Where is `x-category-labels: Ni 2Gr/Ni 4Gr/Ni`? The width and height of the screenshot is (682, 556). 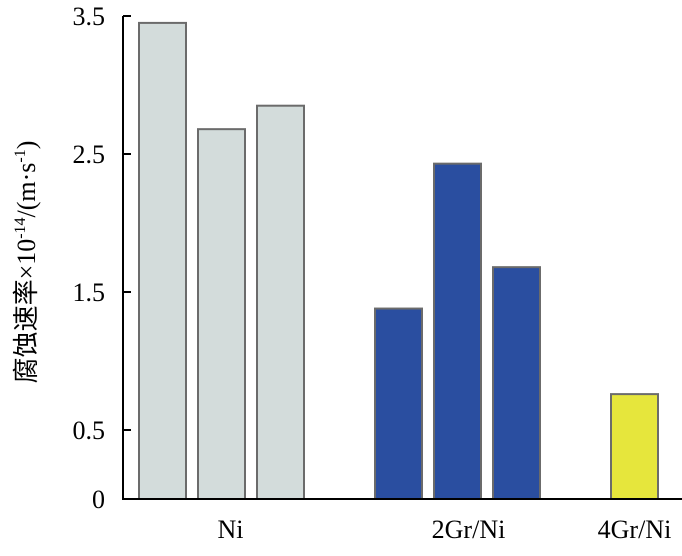
x-category-labels: Ni 2Gr/Ni 4Gr/Ni is located at coordinates (445, 529).